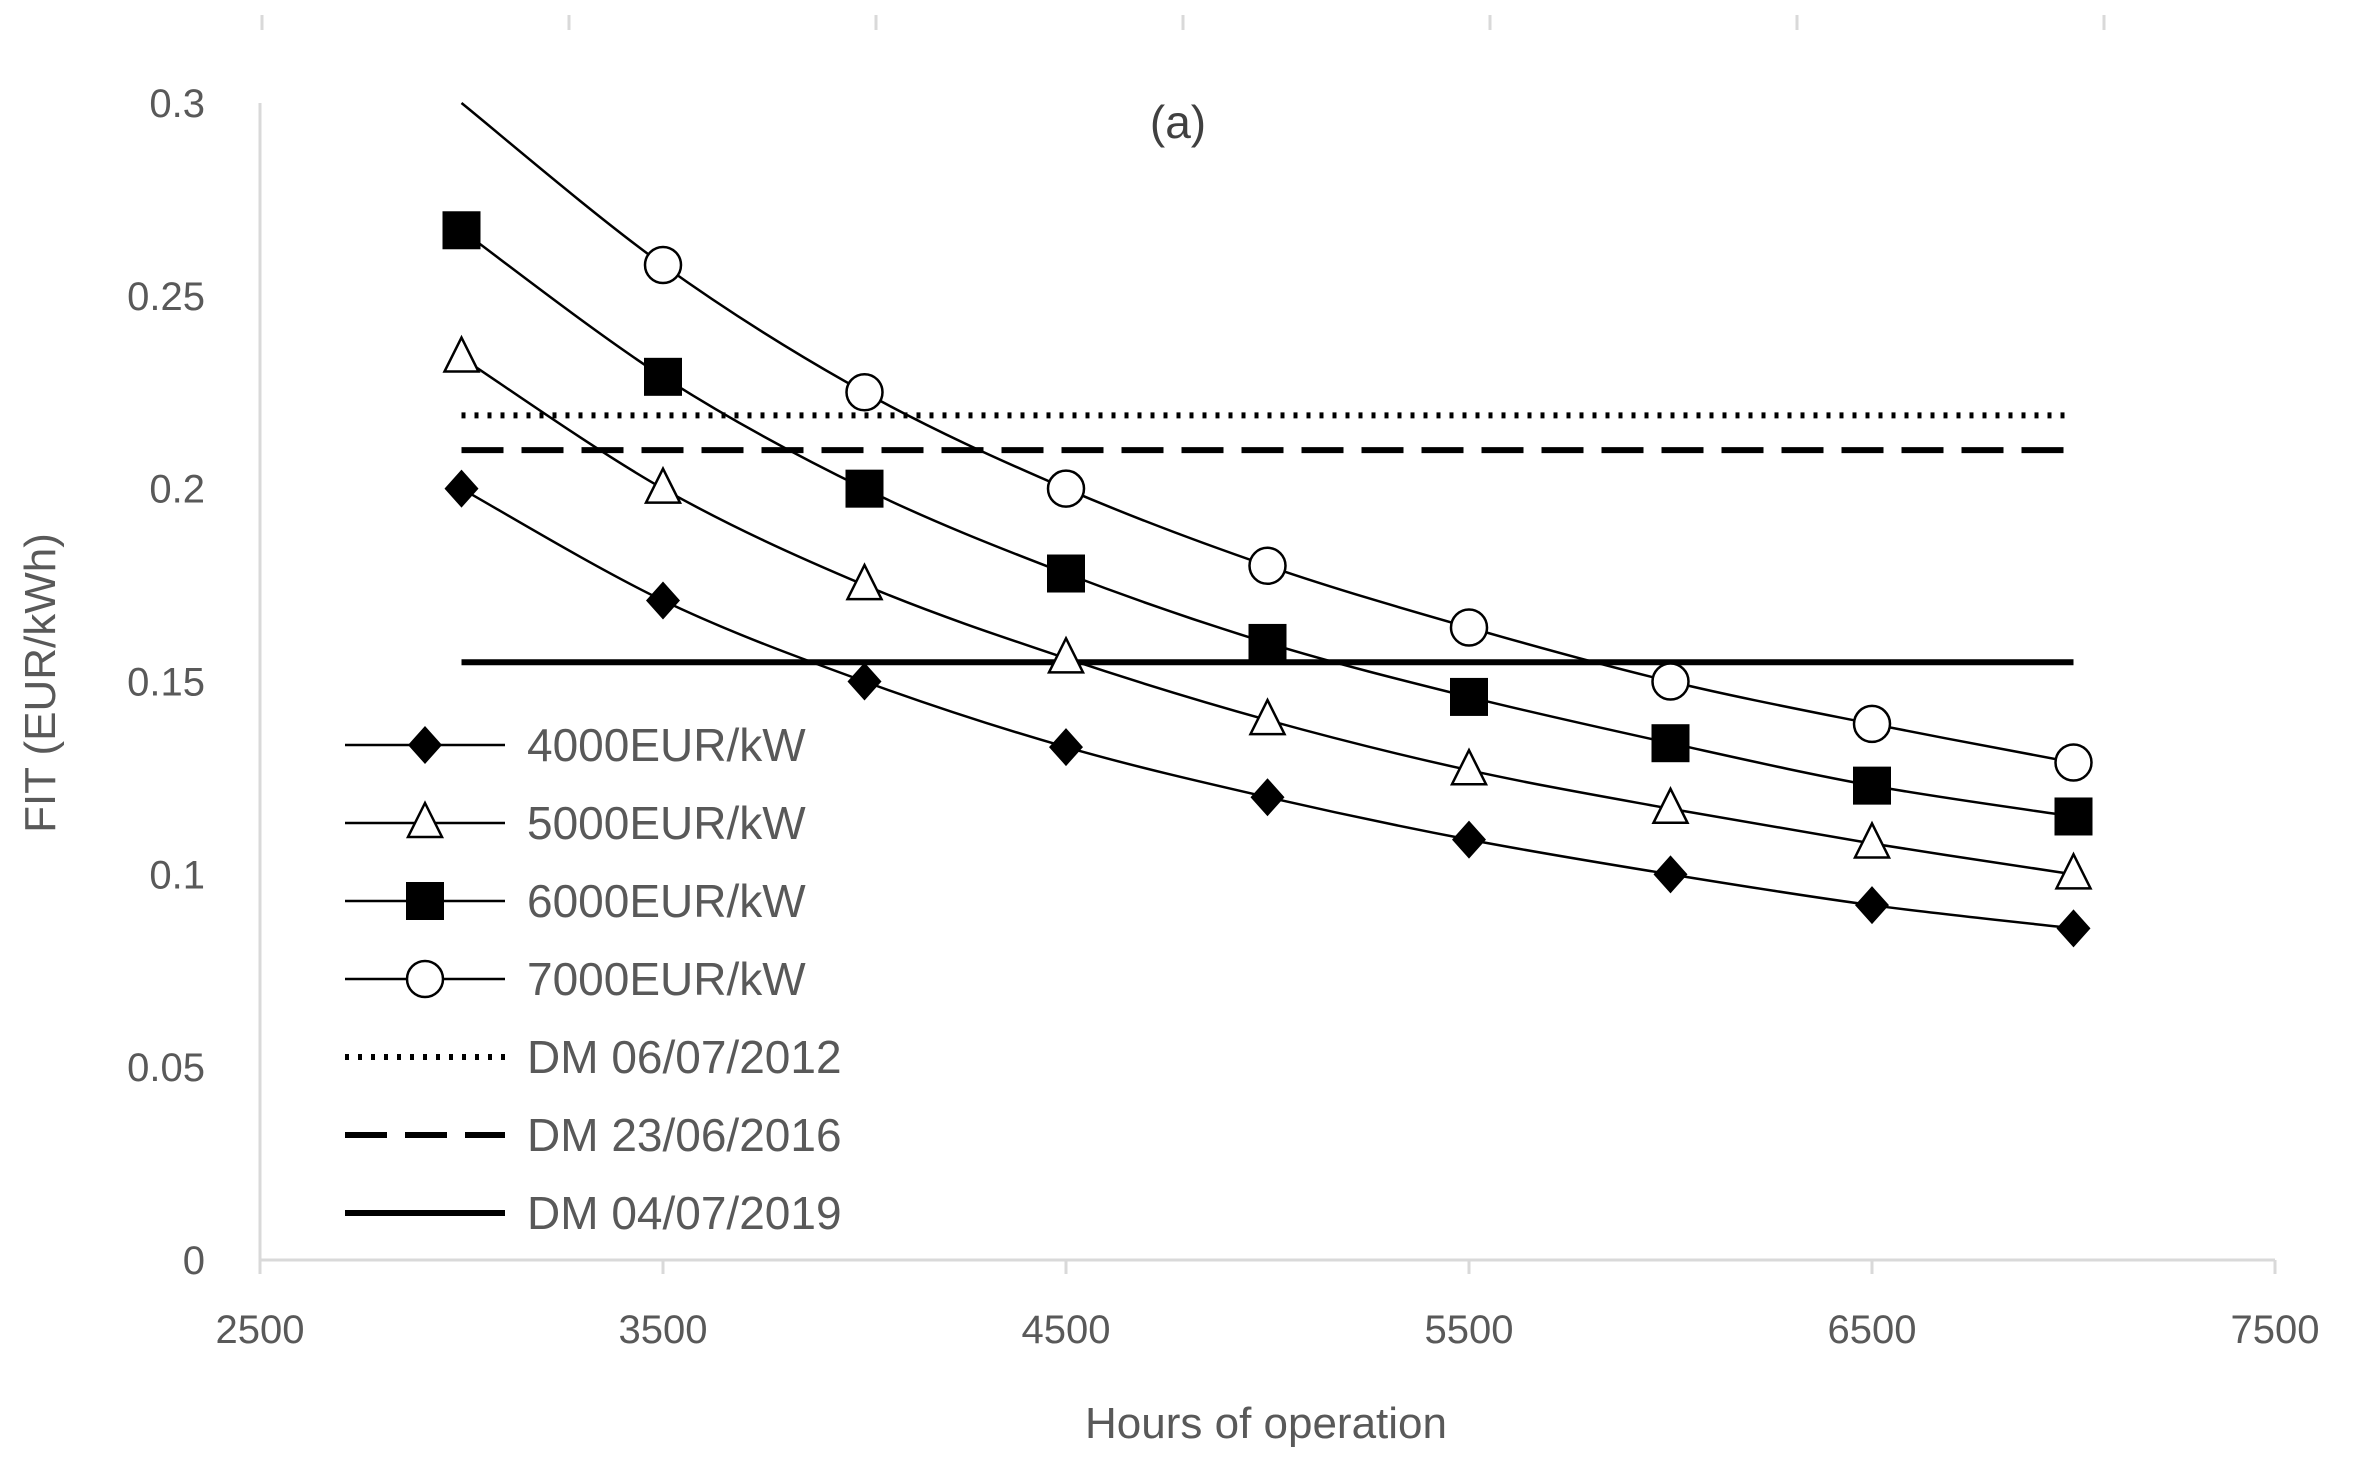 The width and height of the screenshot is (2355, 1473). Describe the element at coordinates (166, 1068) in the screenshot. I see `y-tick-label: 0.05` at that location.